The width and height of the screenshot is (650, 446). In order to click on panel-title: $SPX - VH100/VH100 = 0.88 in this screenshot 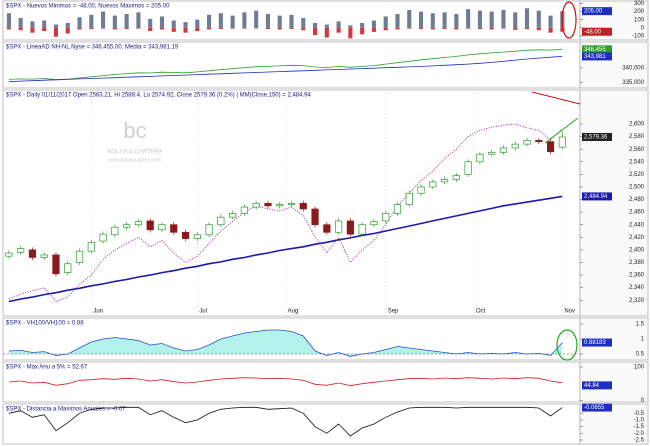, I will do `click(45, 324)`.